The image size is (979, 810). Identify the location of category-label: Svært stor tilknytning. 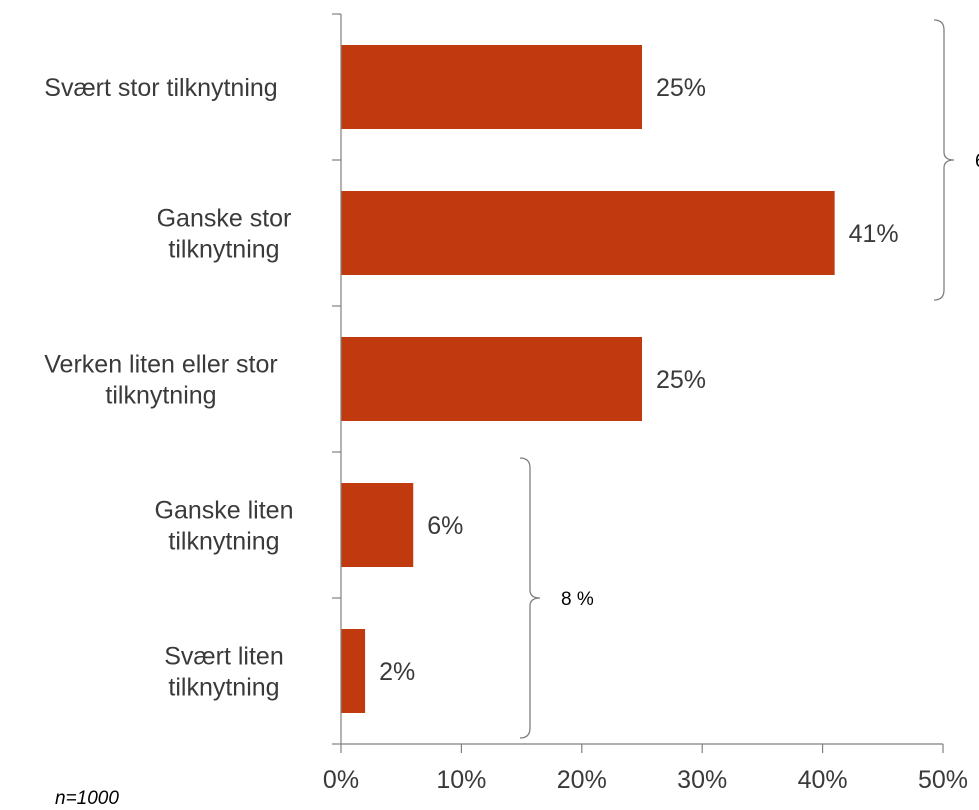
(160, 88).